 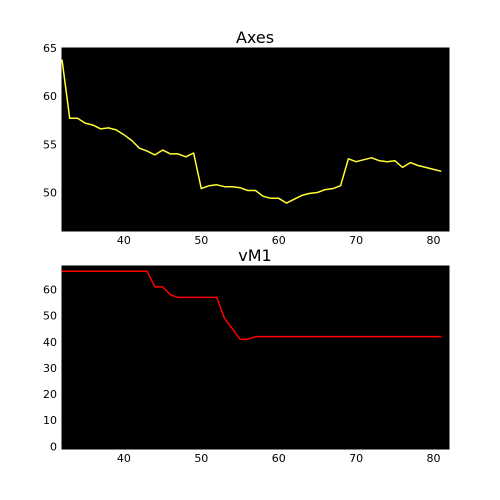 What do you see at coordinates (254, 255) in the screenshot?
I see `subplot-title-vm1: vM1` at bounding box center [254, 255].